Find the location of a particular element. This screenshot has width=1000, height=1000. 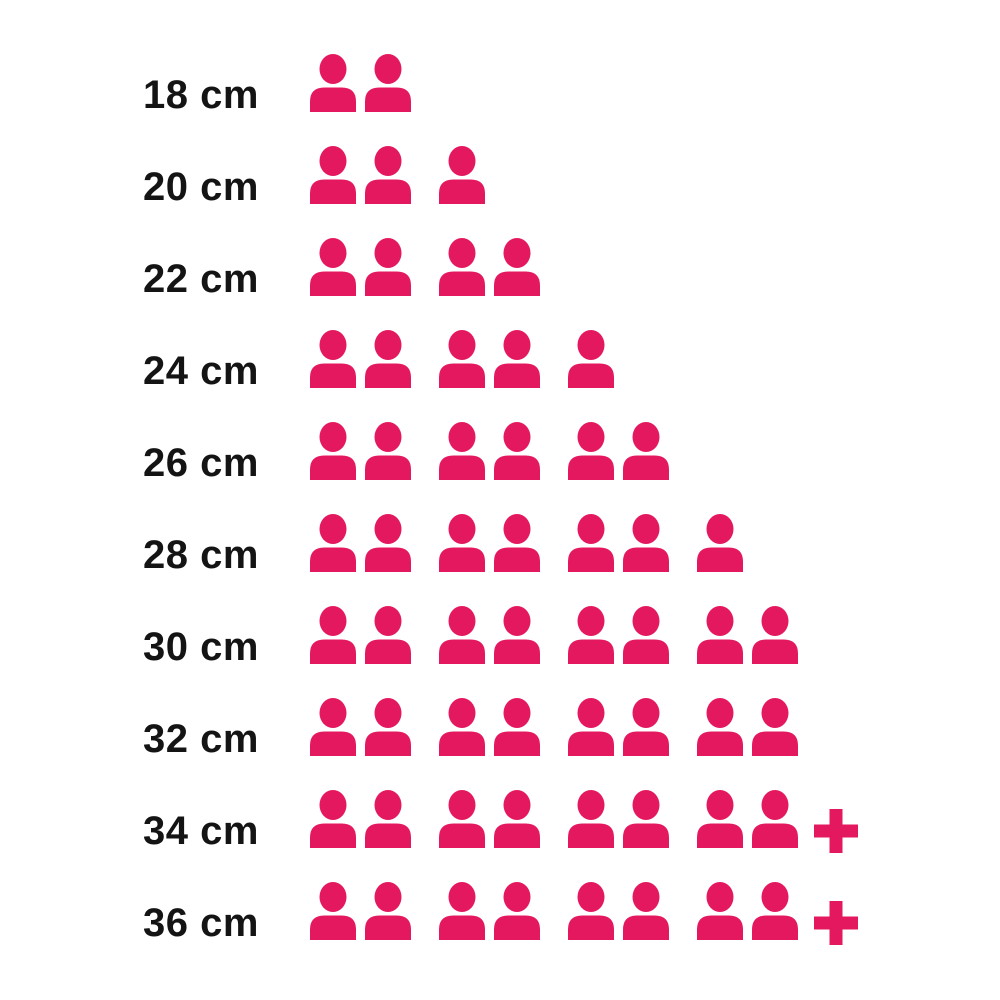

row-label: 30 cm is located at coordinates (201, 646).